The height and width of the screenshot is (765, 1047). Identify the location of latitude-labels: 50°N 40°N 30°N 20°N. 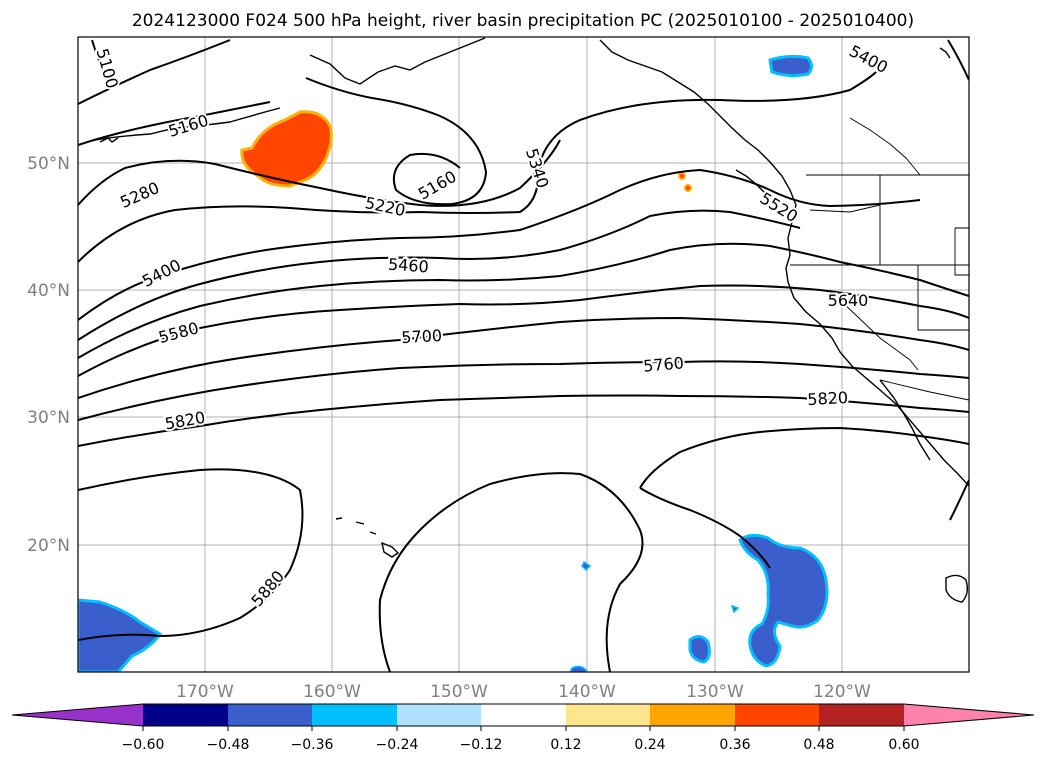
(48, 355).